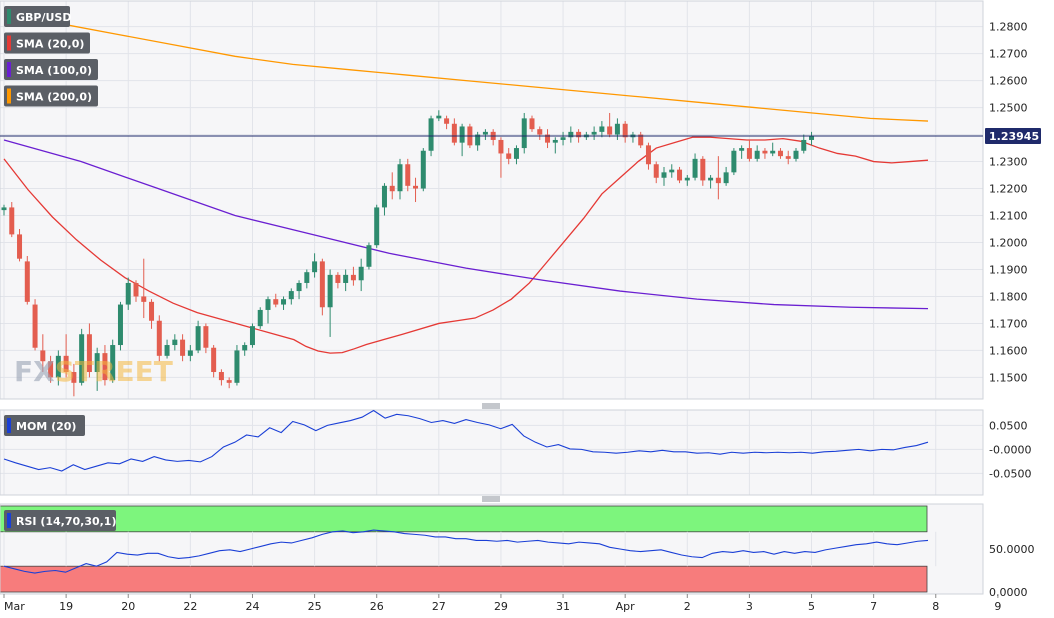 The image size is (1054, 618). Describe the element at coordinates (1008, 377) in the screenshot. I see `price-tick-label: 1.1500` at that location.